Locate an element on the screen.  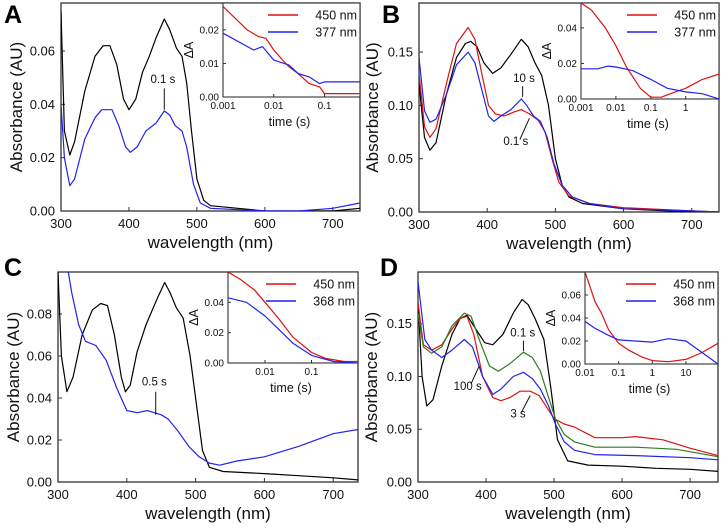
y-tick-label: 0.08 is located at coordinates (39, 314).